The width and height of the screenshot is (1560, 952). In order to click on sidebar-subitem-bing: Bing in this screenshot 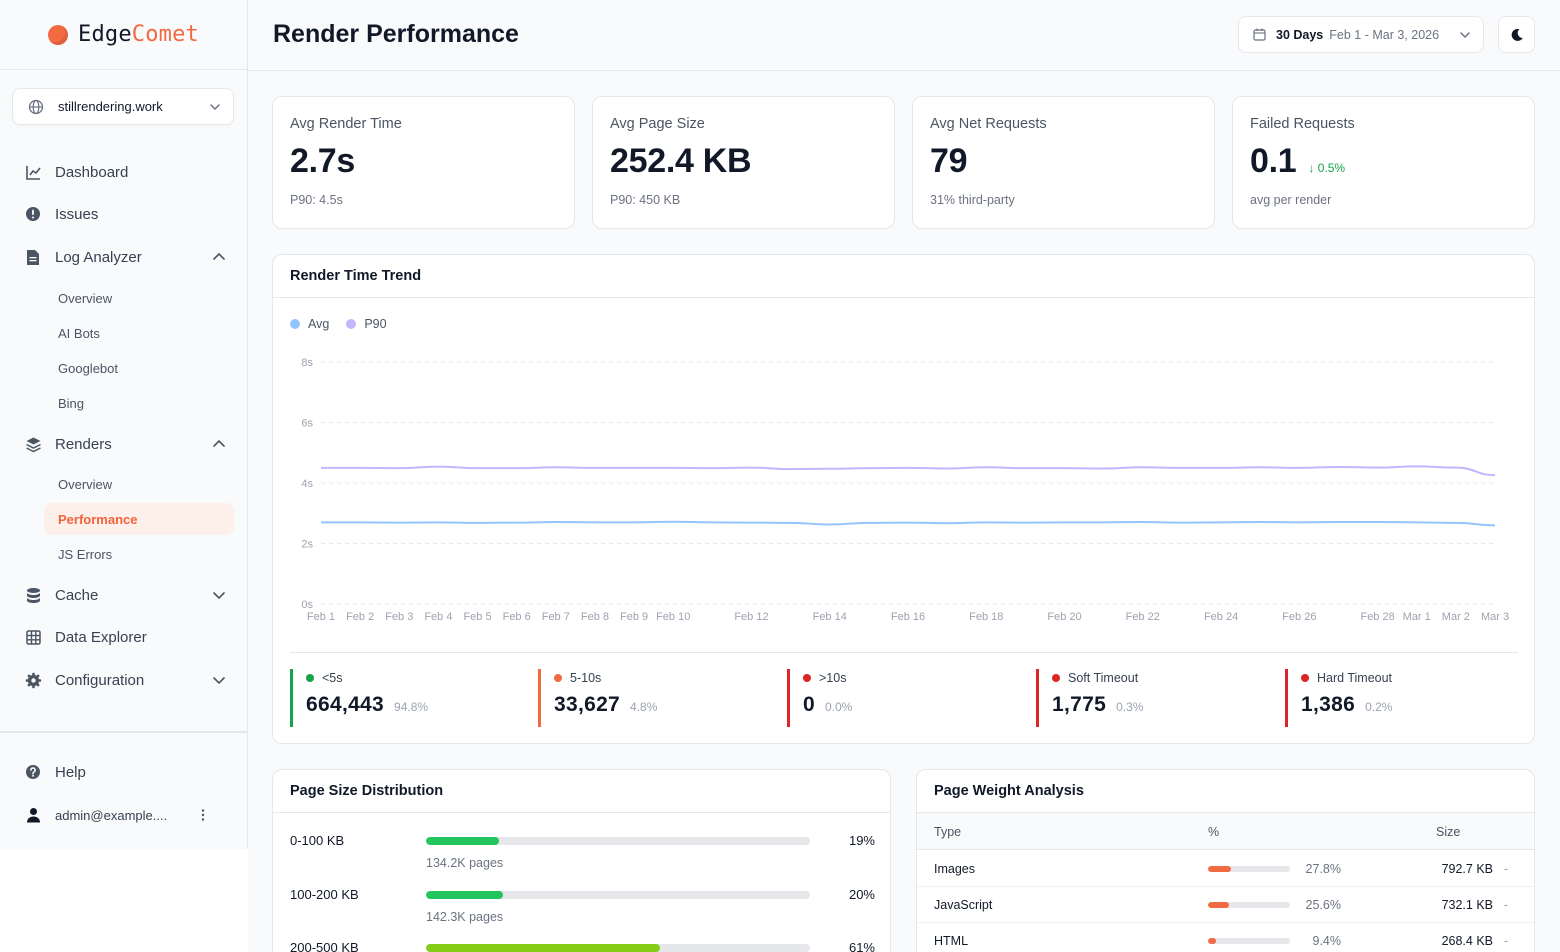, I will do `click(71, 403)`.